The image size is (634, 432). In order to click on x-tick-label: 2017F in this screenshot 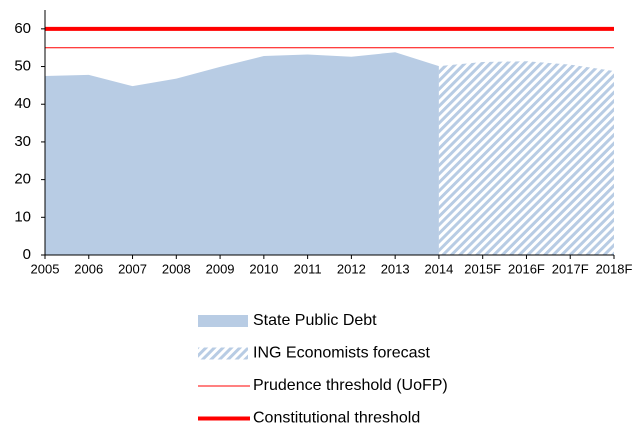, I will do `click(570, 268)`.